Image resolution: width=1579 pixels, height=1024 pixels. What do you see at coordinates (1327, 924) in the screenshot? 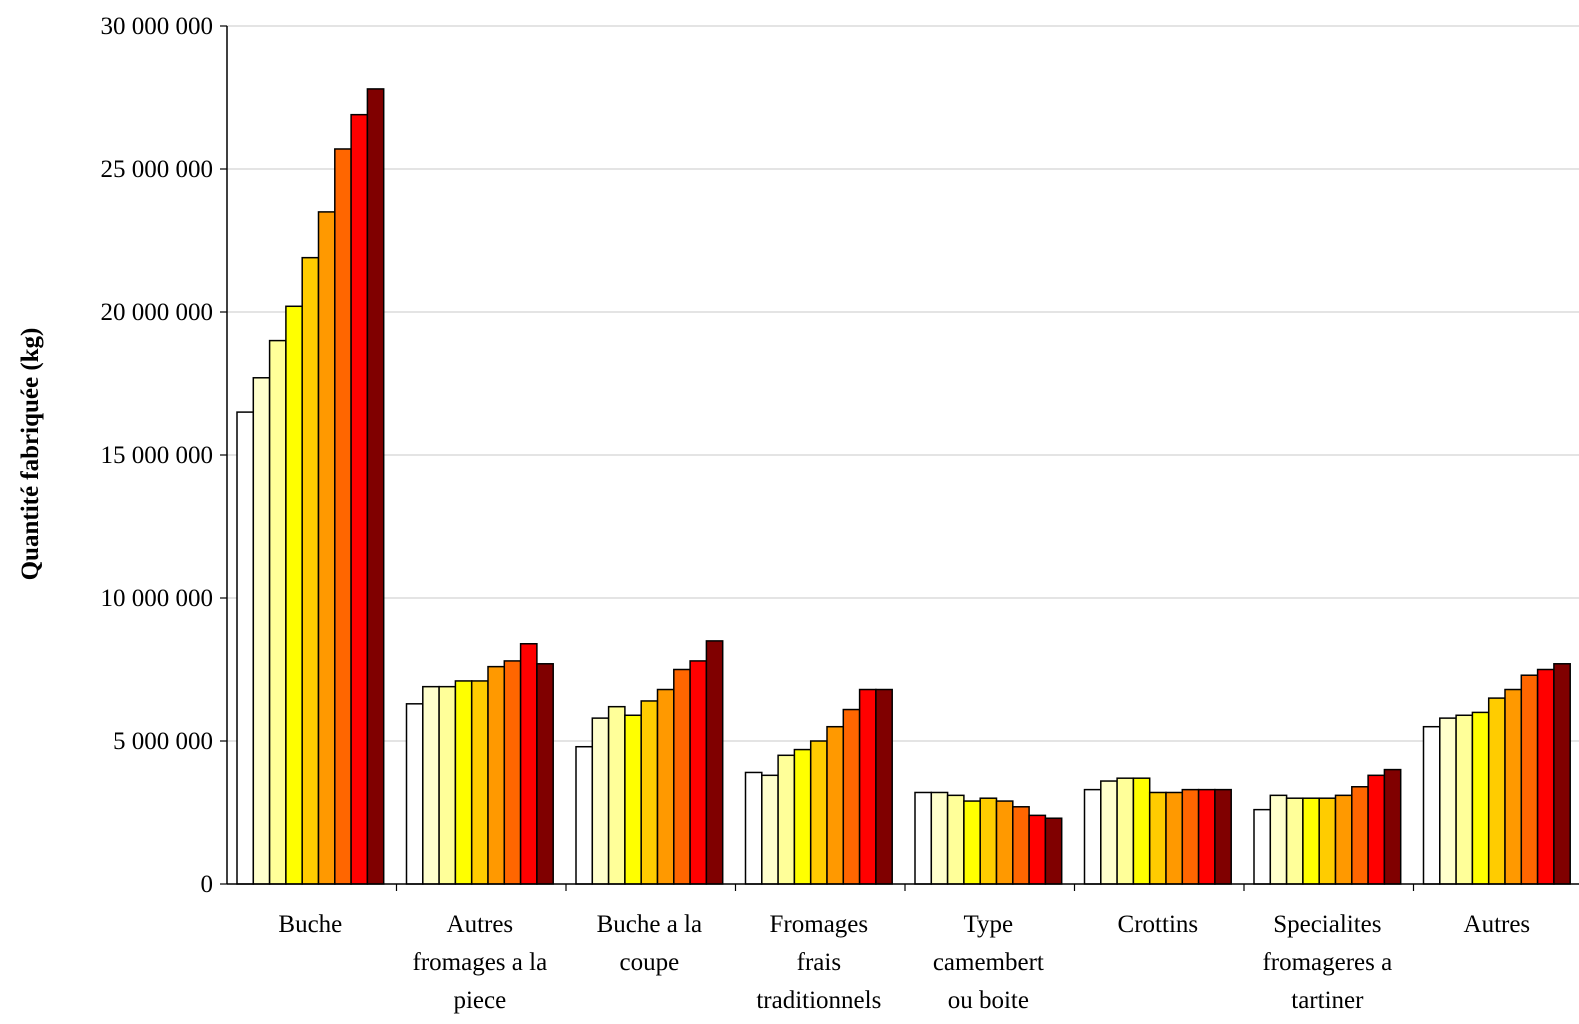
I see `x-category-label-line: Specialites` at bounding box center [1327, 924].